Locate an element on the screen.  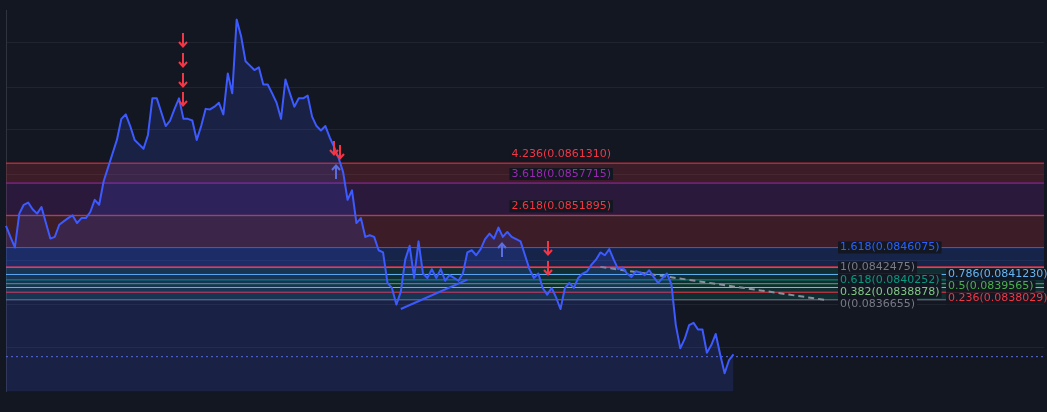
ref-line-label: 0.382(0.0838878) is located at coordinates (890, 291).